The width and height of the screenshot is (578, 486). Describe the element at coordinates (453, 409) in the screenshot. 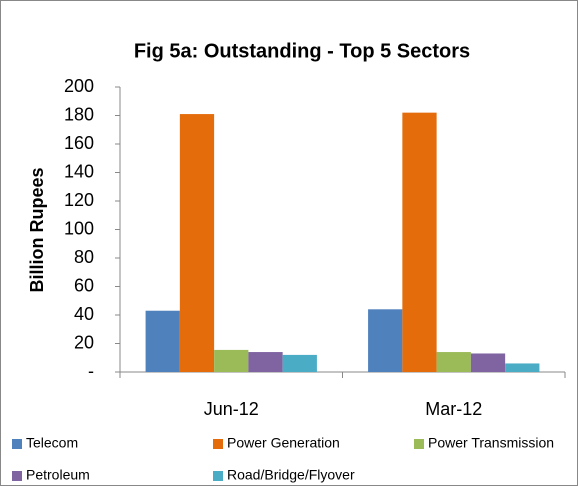

I see `x-tick-label: Mar-12` at that location.